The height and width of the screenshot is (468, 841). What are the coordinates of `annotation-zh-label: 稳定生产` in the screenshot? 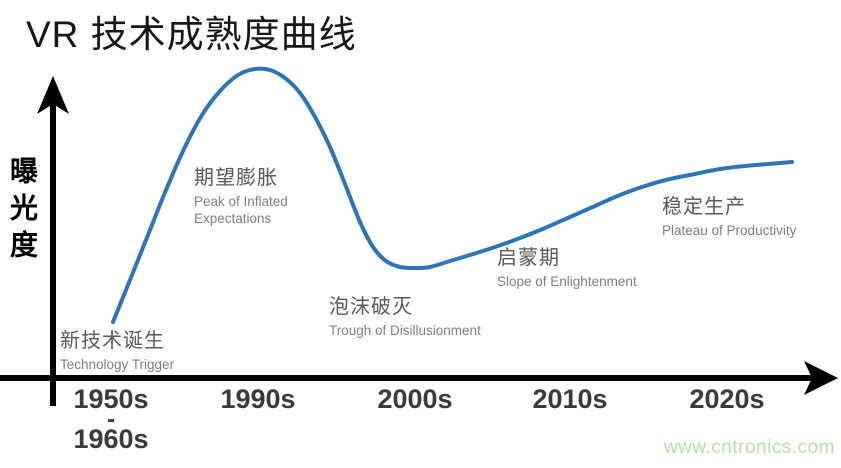 It's located at (704, 207).